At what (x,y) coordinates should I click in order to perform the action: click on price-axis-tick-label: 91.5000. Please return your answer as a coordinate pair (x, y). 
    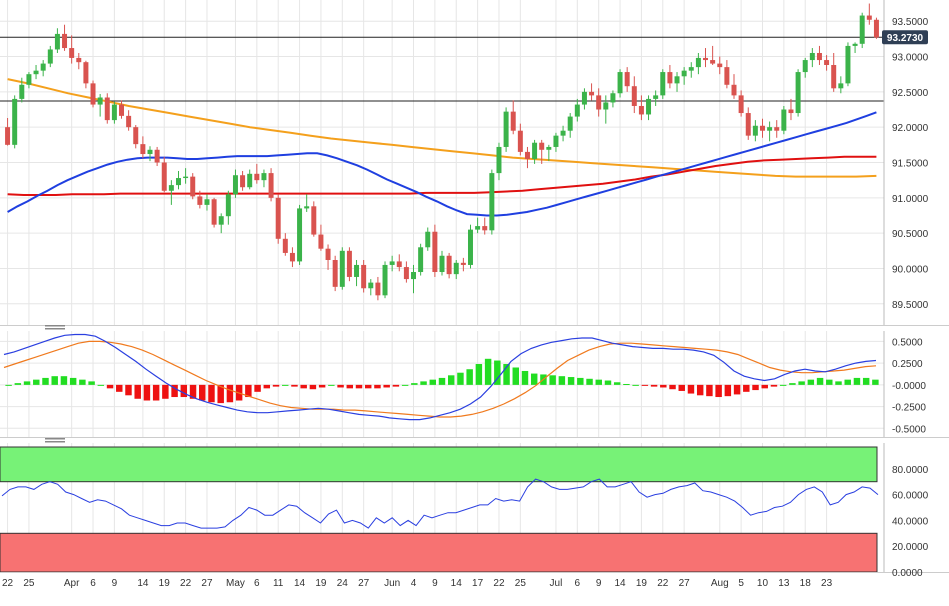
    Looking at the image, I should click on (910, 164).